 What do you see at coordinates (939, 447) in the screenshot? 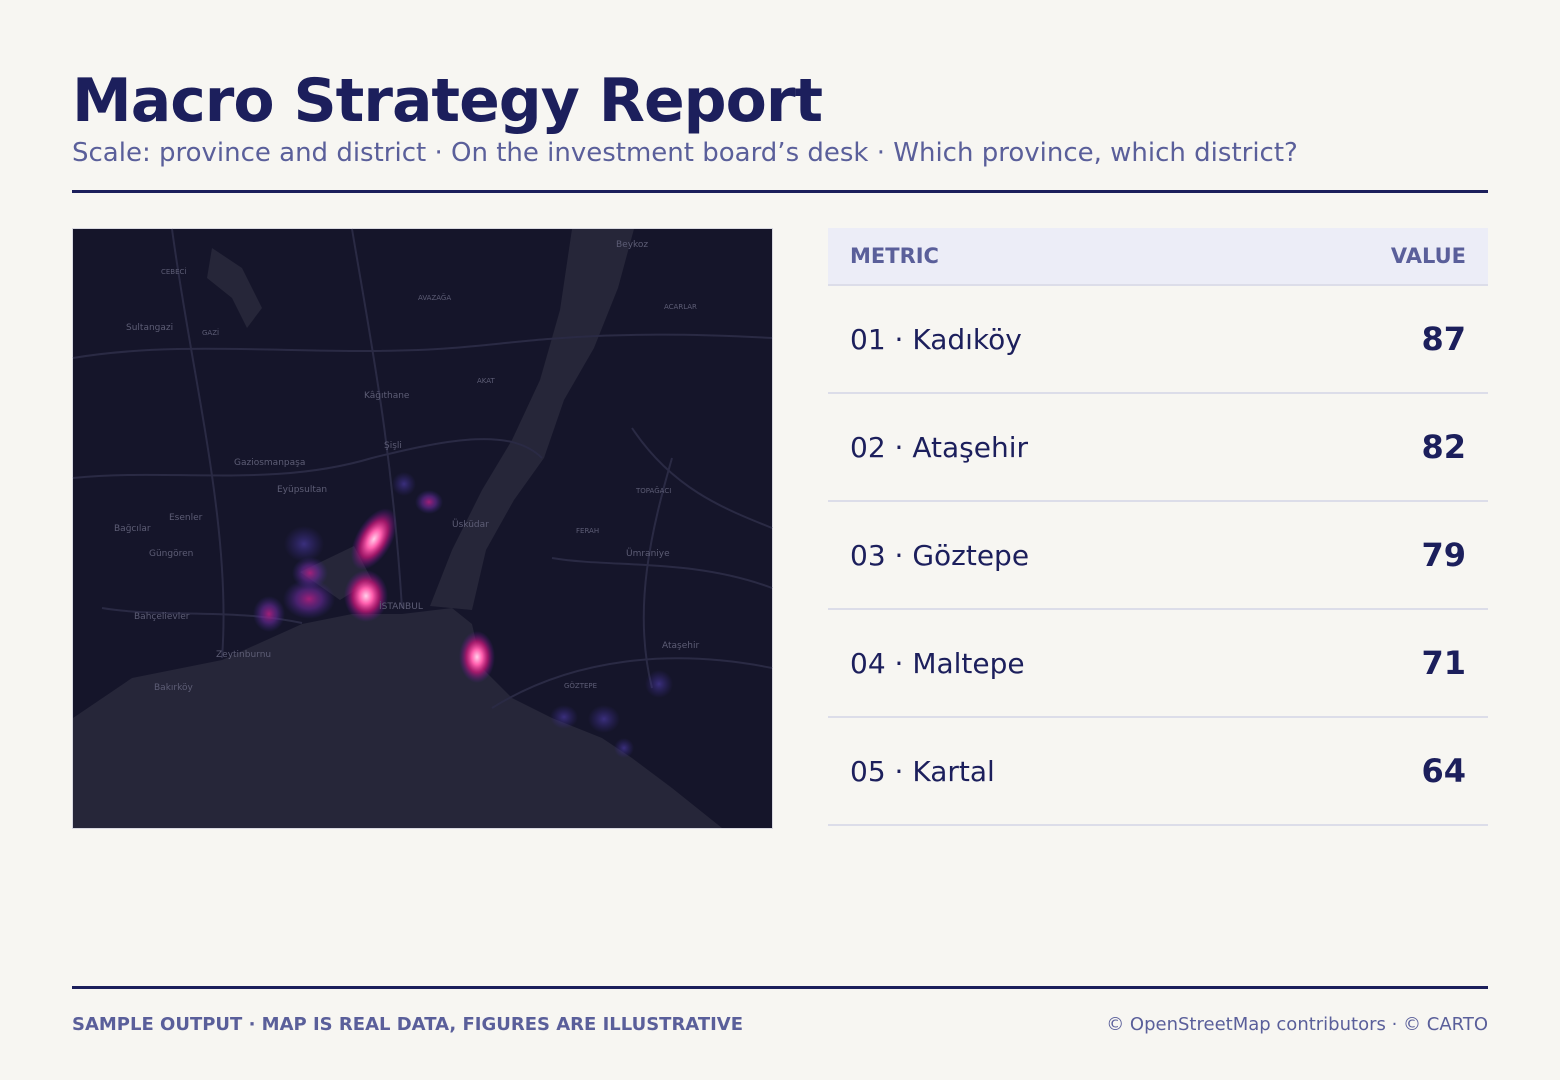
I see `metric-name: 02 · Ataşehir` at bounding box center [939, 447].